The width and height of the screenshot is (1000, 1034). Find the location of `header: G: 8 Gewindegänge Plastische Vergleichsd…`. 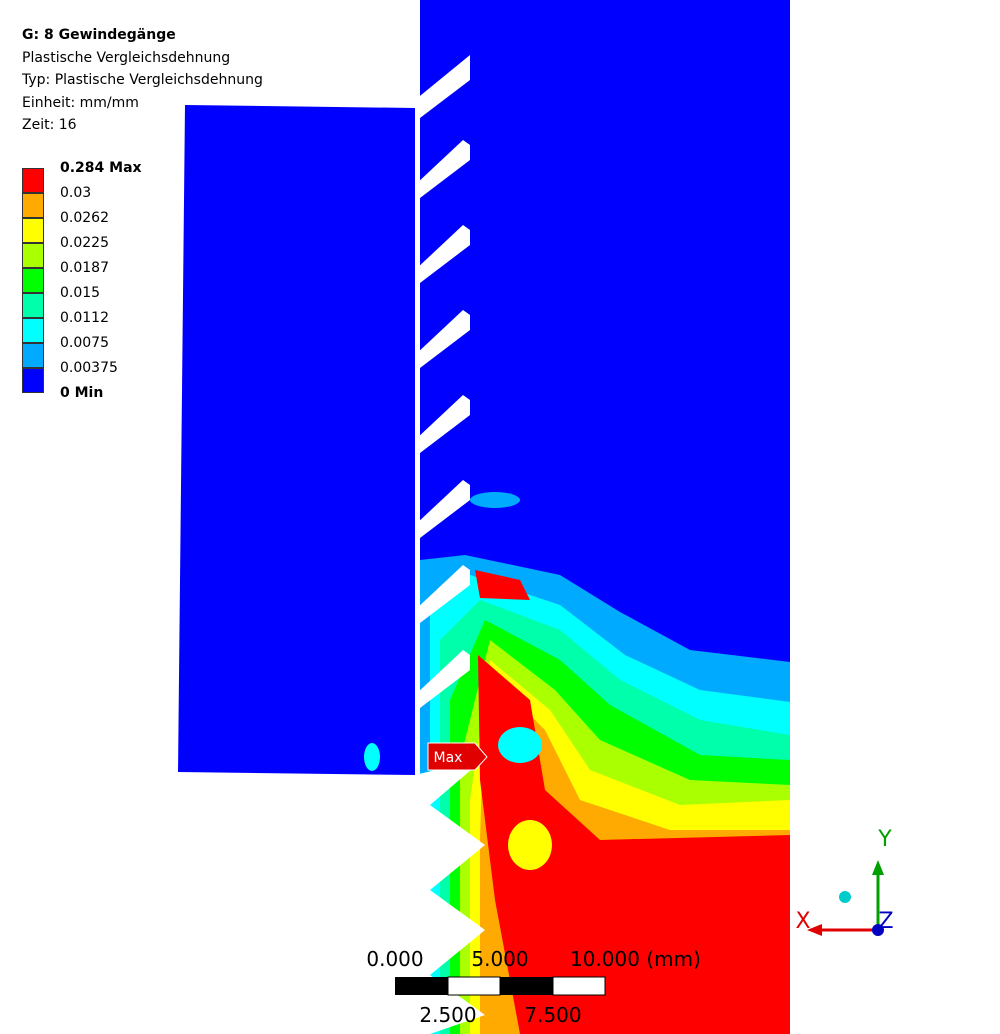

header: G: 8 Gewindegänge Plastische Vergleichsd… is located at coordinates (142, 80).